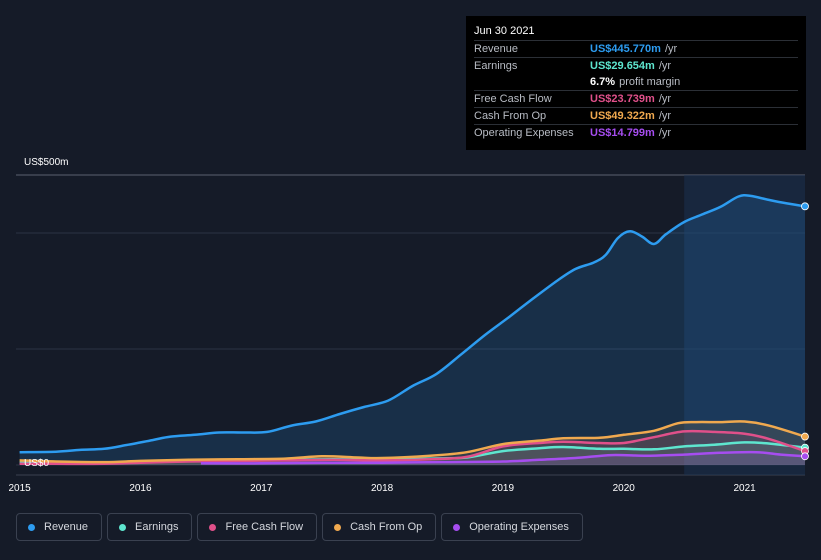 The image size is (821, 560). I want to click on tooltip-row-unit: profit margin, so click(650, 82).